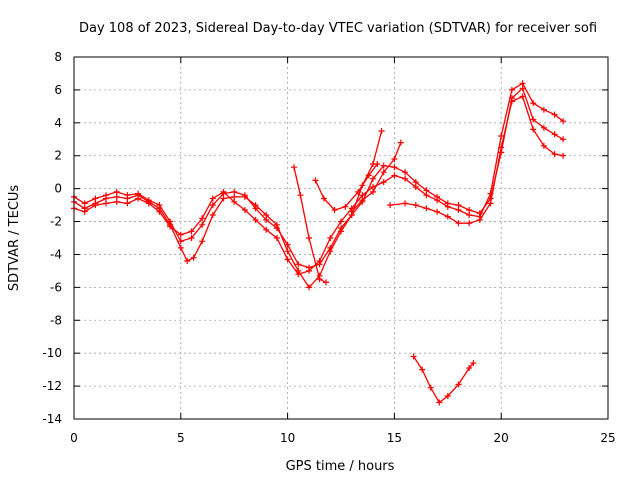 This screenshot has width=640, height=480. What do you see at coordinates (74, 438) in the screenshot?
I see `x-tick-label: 0` at bounding box center [74, 438].